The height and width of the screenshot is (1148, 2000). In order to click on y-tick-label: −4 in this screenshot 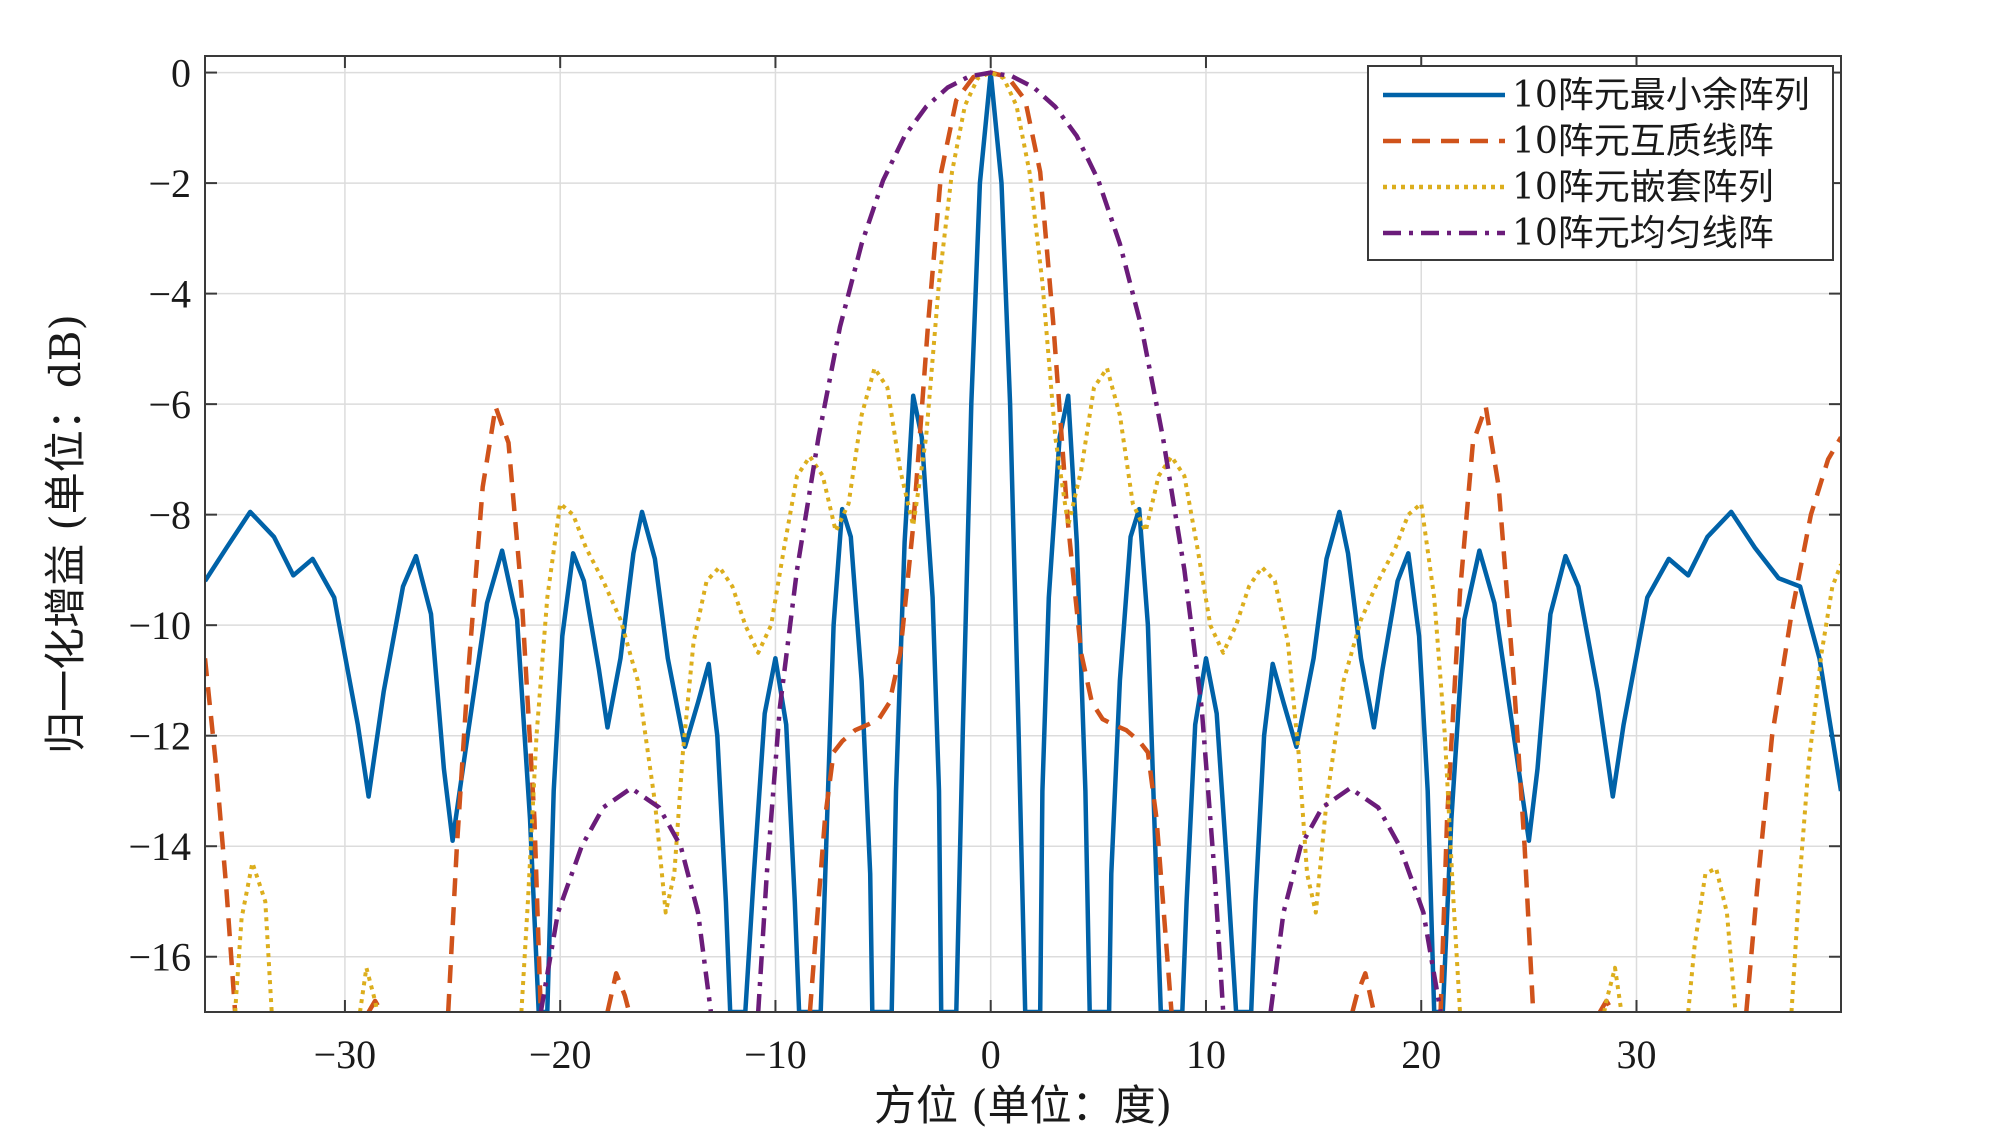, I will do `click(169, 294)`.